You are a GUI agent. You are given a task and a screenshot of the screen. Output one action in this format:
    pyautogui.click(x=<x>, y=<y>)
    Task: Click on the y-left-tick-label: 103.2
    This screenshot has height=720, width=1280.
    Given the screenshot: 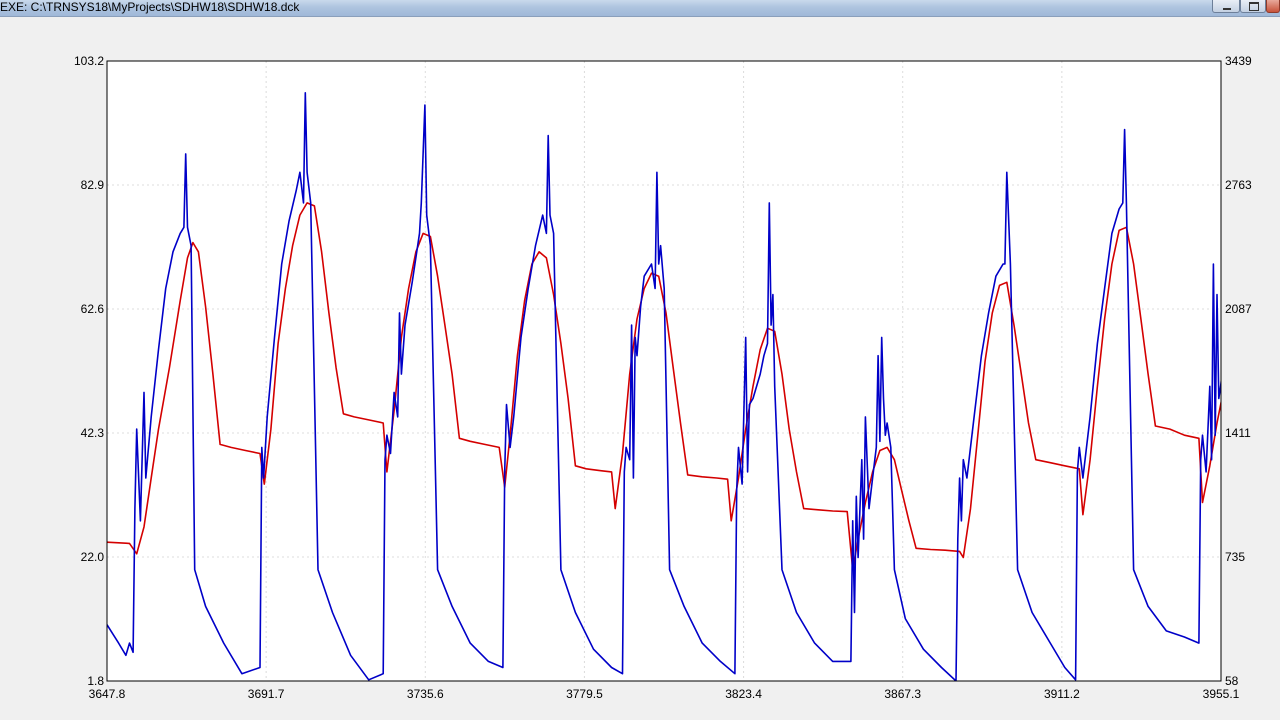 What is the action you would take?
    pyautogui.click(x=89, y=61)
    